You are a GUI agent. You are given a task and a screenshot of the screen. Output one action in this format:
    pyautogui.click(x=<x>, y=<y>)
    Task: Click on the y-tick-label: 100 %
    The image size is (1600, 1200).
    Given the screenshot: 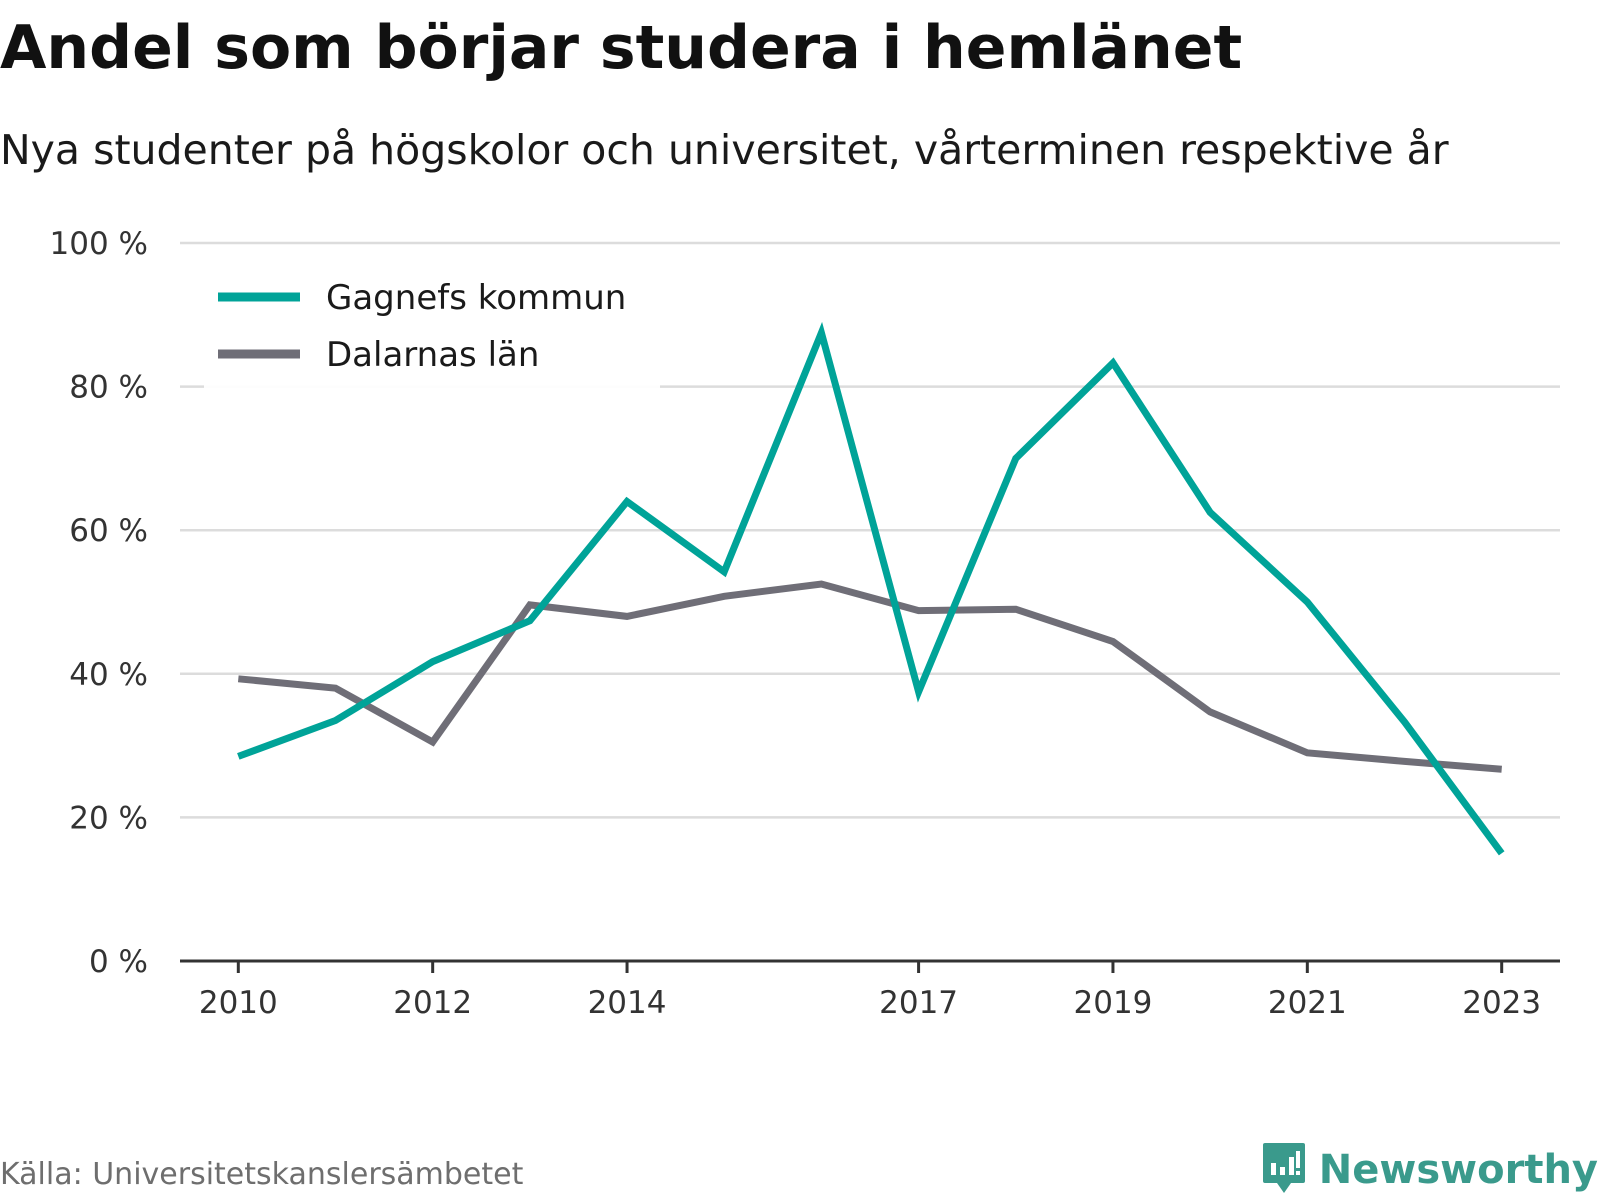 What is the action you would take?
    pyautogui.click(x=99, y=244)
    